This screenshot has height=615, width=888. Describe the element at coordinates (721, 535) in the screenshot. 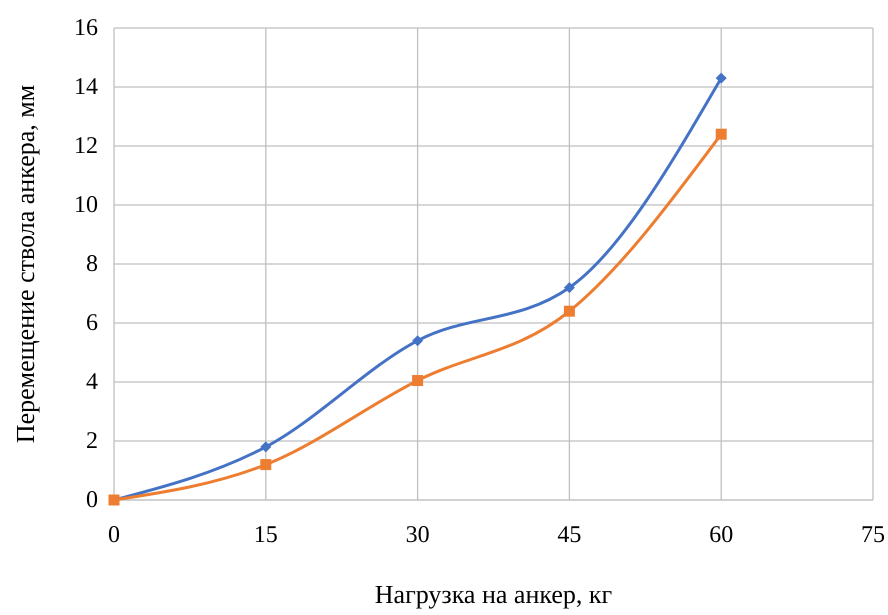

I see `x-tick-label: 60` at that location.